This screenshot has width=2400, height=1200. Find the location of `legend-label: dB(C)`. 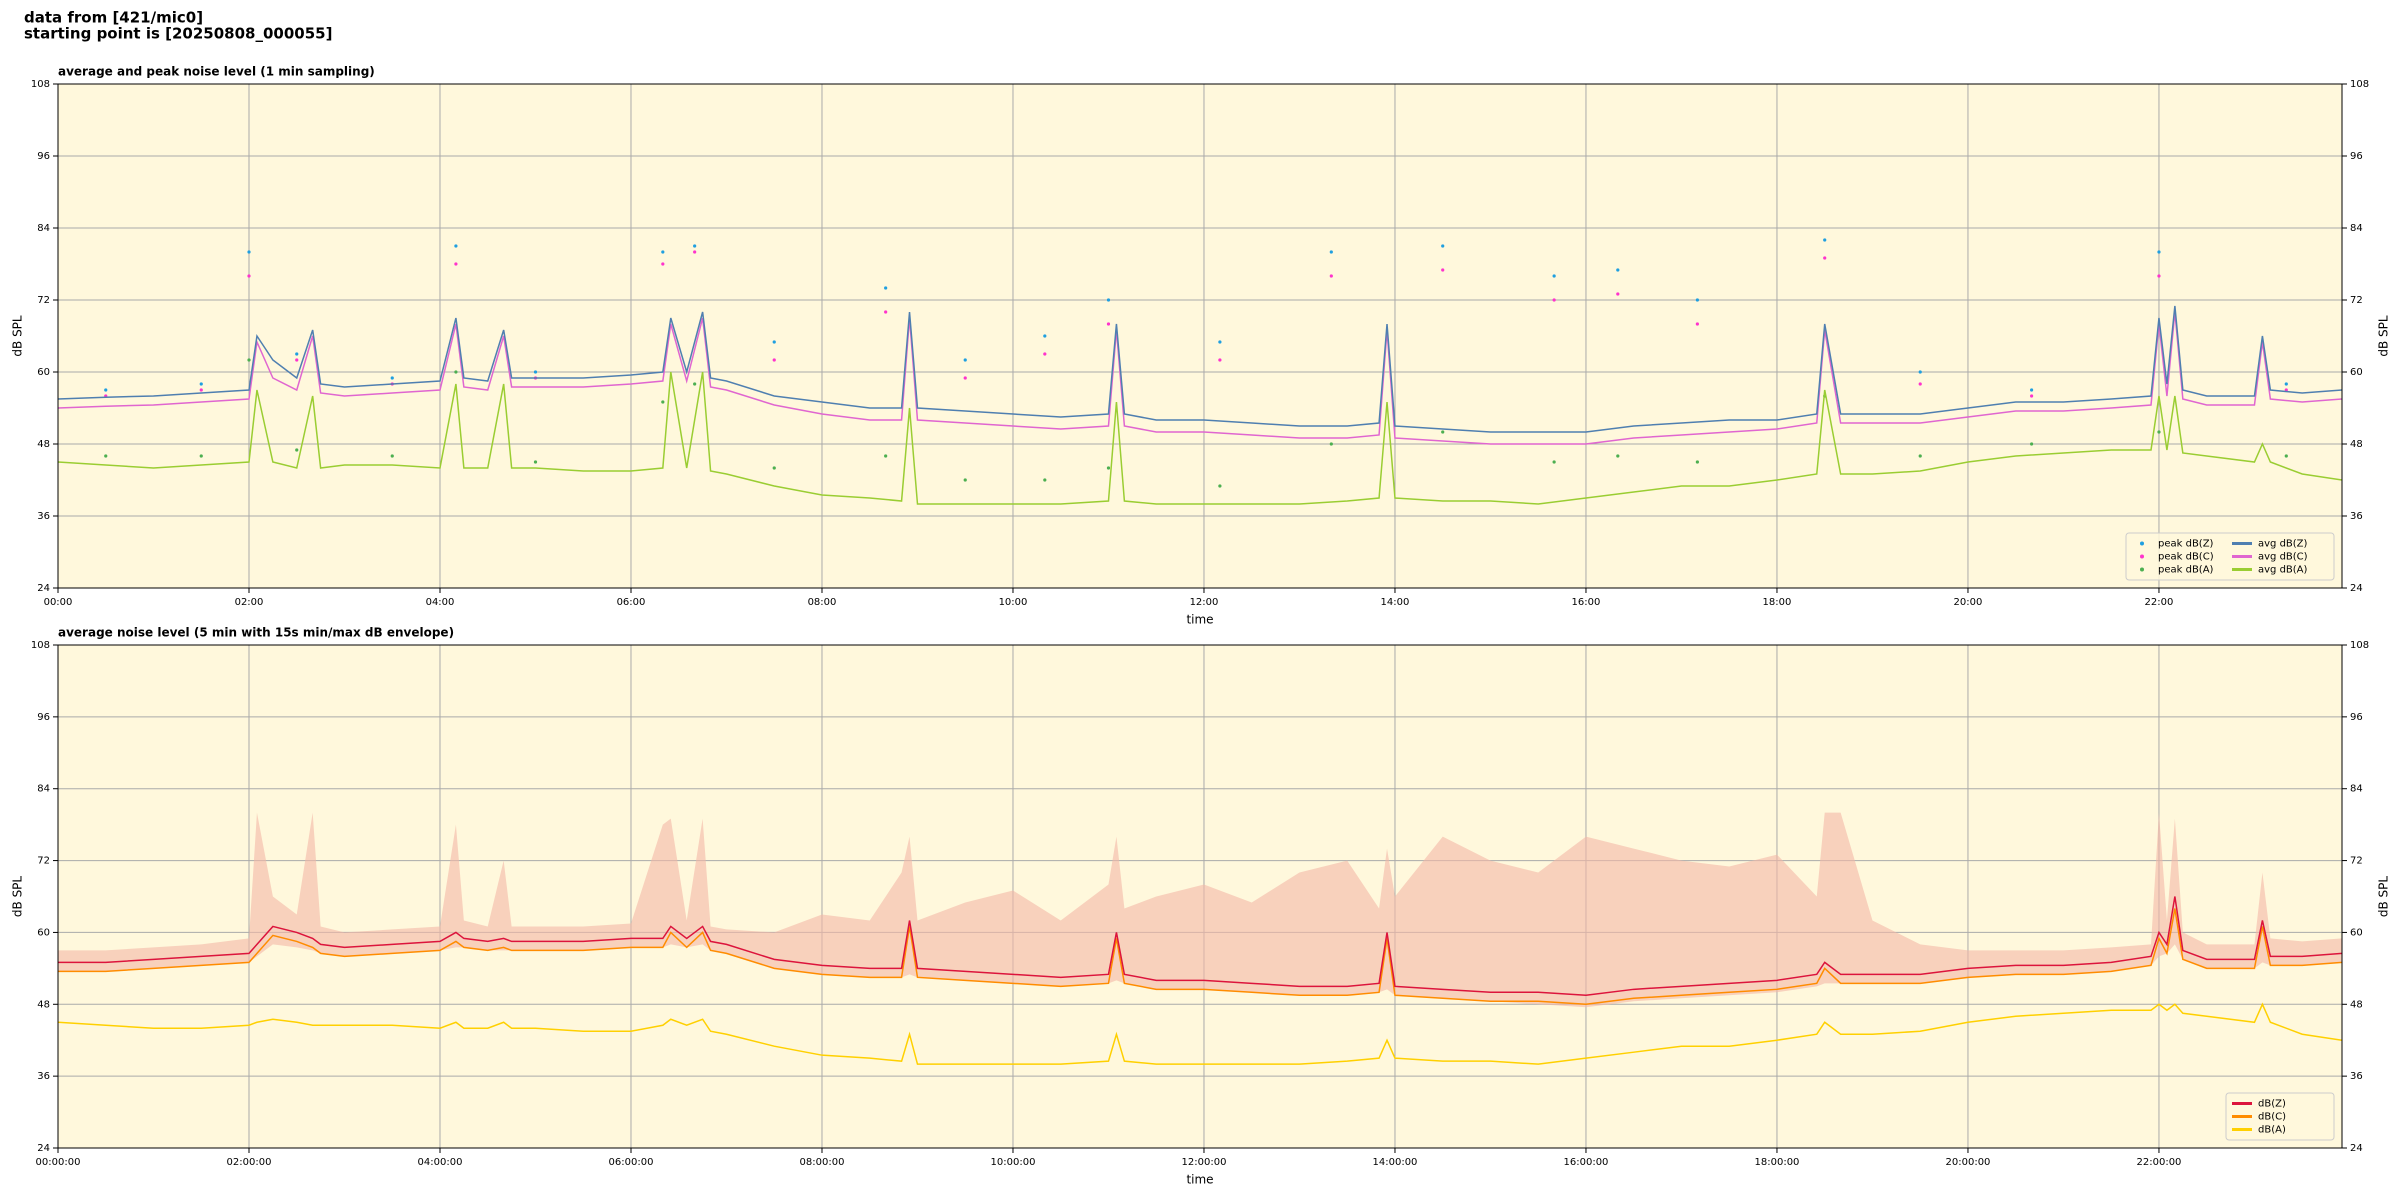

legend-label: dB(C) is located at coordinates (2272, 1117).